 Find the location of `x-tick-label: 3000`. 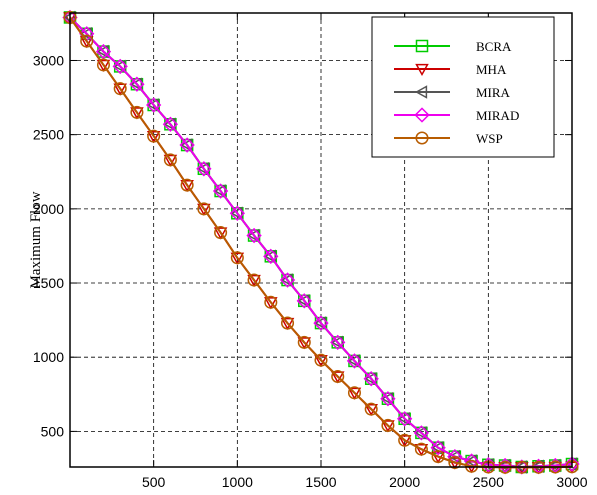

x-tick-label: 3000 is located at coordinates (571, 482).